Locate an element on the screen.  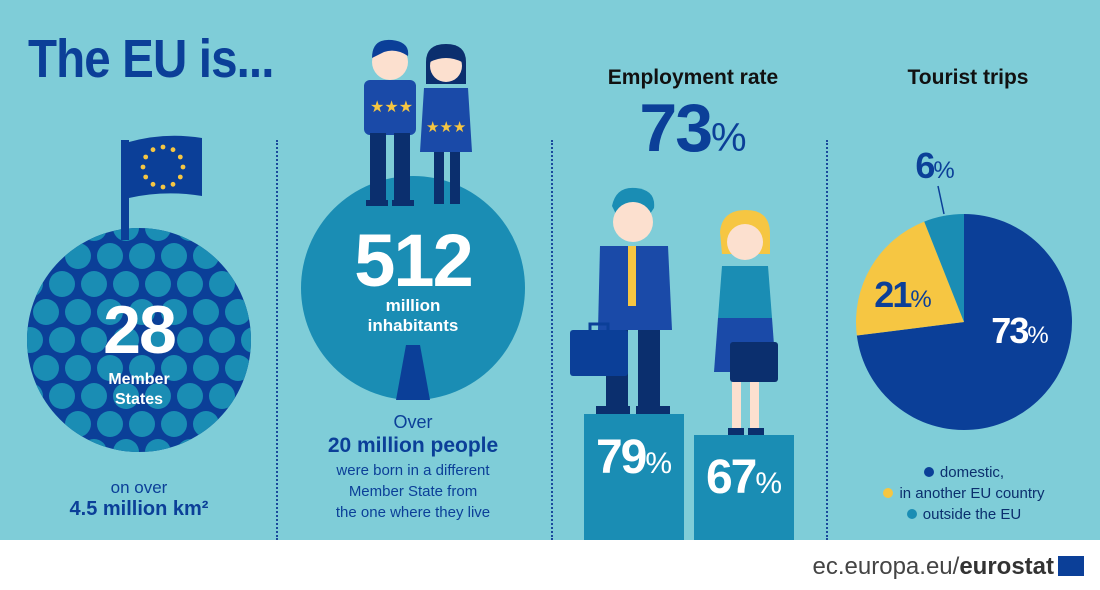
pie-label-eu-value: 21 is located at coordinates (893, 294).